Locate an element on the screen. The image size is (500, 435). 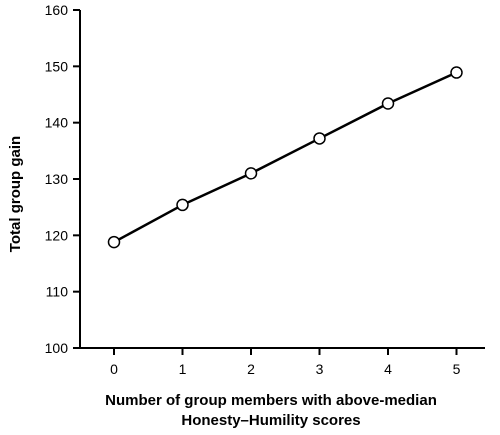
x-tick-label: 4 is located at coordinates (388, 369).